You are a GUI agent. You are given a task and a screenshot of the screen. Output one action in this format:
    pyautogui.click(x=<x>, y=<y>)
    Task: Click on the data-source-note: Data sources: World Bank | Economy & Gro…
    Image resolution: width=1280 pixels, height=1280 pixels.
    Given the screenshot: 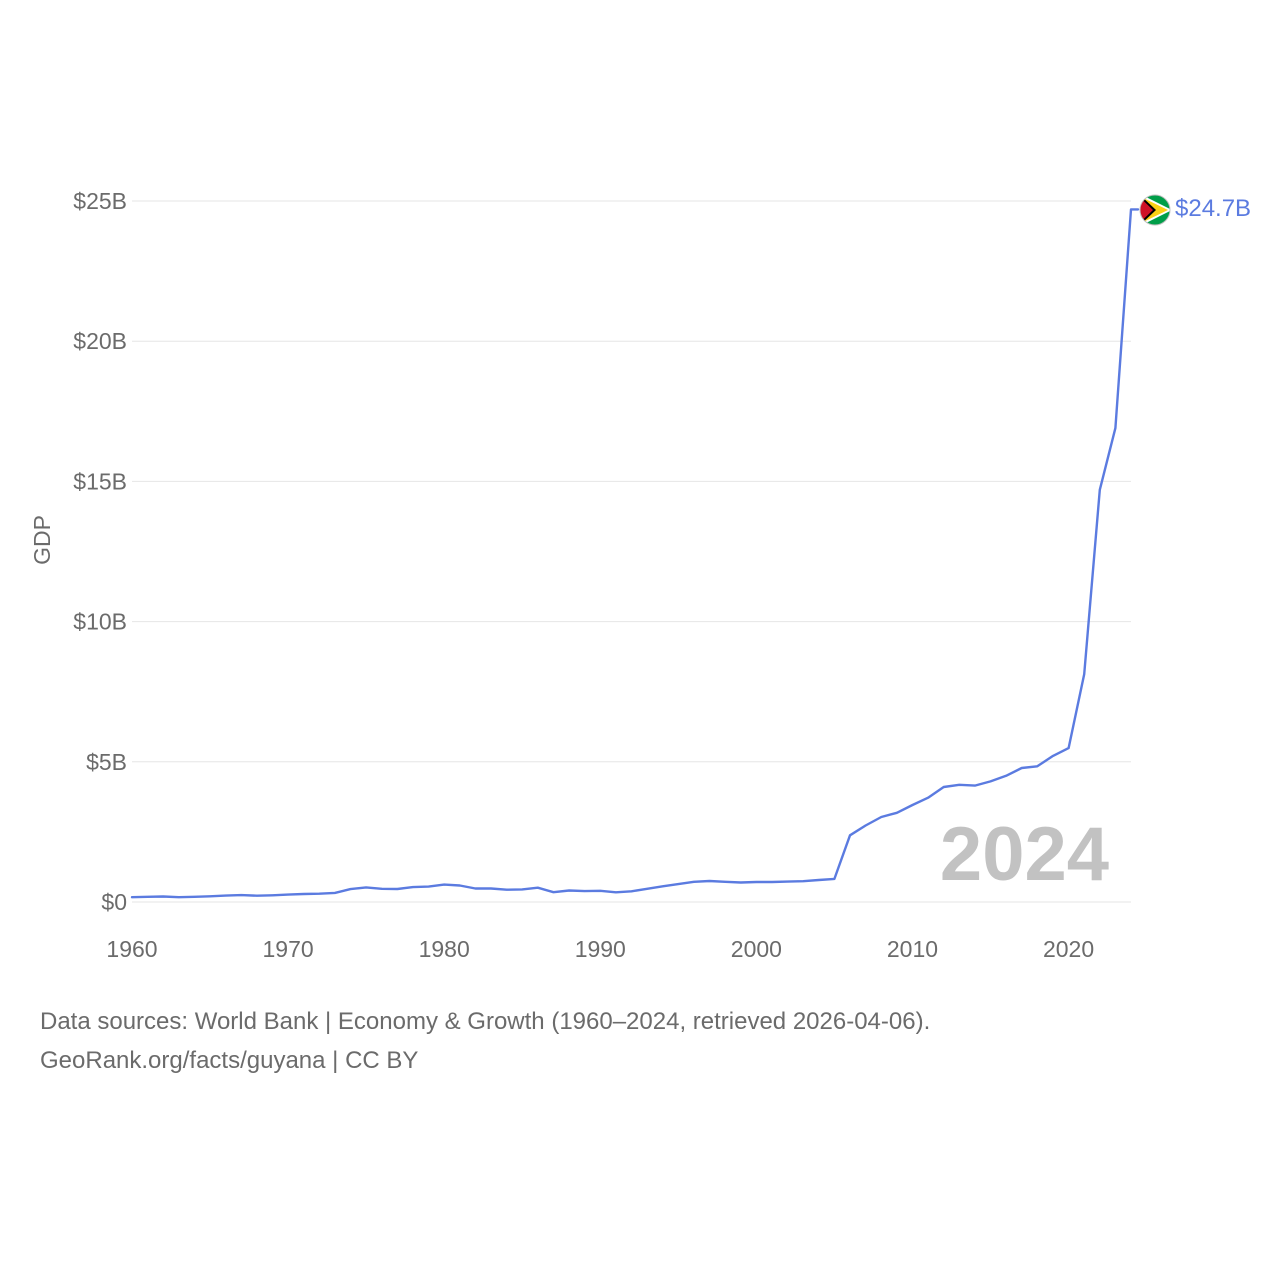 What is the action you would take?
    pyautogui.click(x=485, y=1021)
    